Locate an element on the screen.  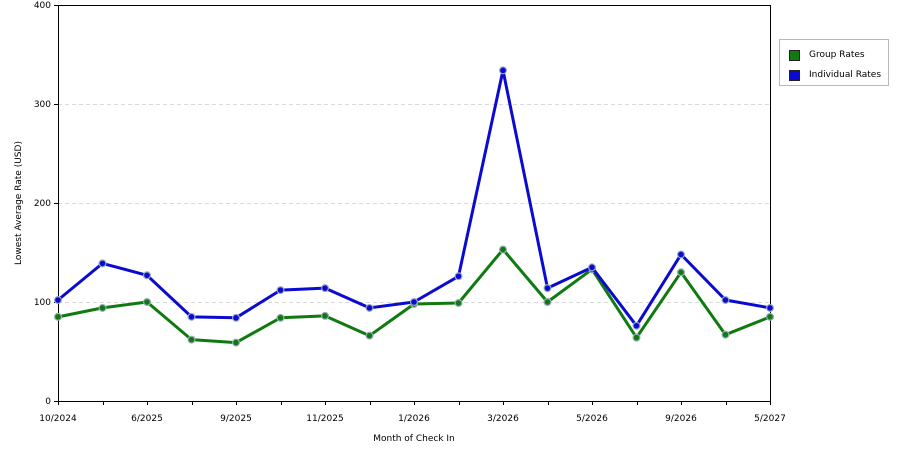
legend-swatch-group-rates is located at coordinates (794, 55).